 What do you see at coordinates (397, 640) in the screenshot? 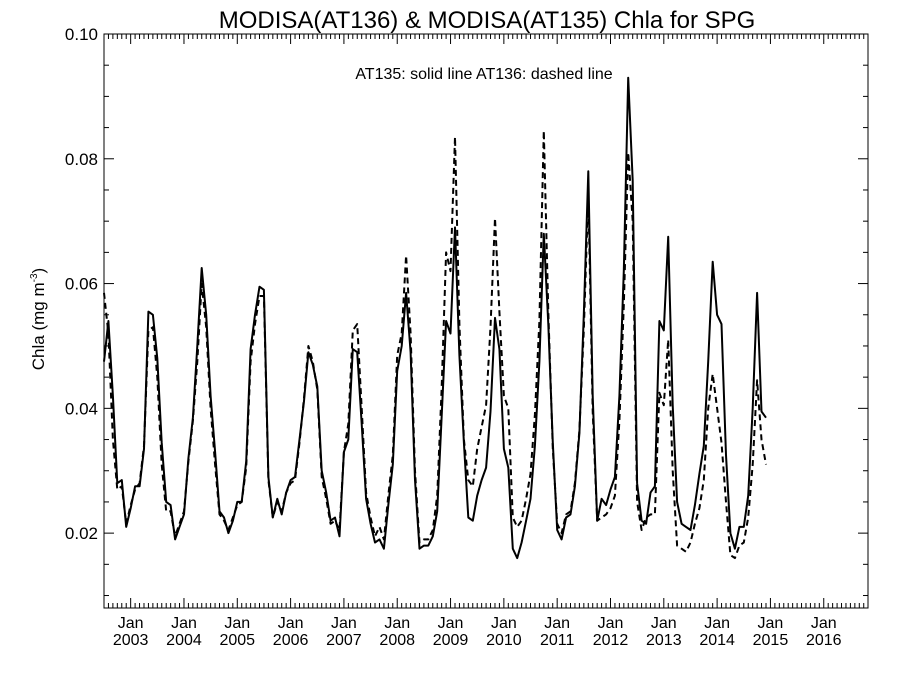
I see `x-tick-year: 2008` at bounding box center [397, 640].